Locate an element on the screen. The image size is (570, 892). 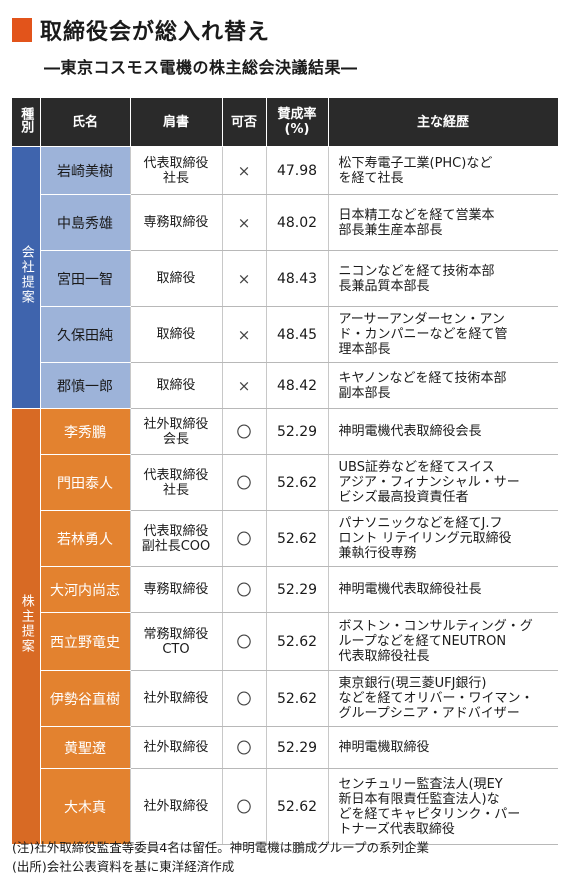
director-name: 西立野竜史 is located at coordinates (84, 641).